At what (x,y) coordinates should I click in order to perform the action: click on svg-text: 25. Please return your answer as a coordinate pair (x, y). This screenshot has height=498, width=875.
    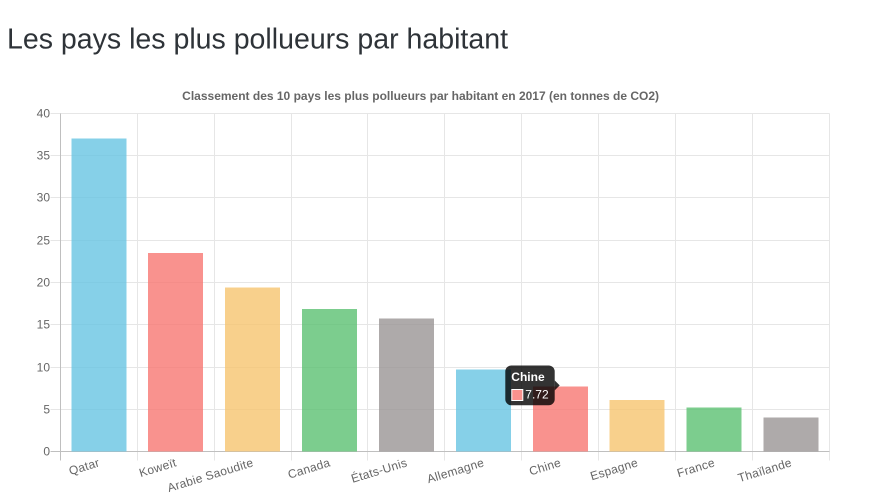
    Looking at the image, I should click on (44, 241).